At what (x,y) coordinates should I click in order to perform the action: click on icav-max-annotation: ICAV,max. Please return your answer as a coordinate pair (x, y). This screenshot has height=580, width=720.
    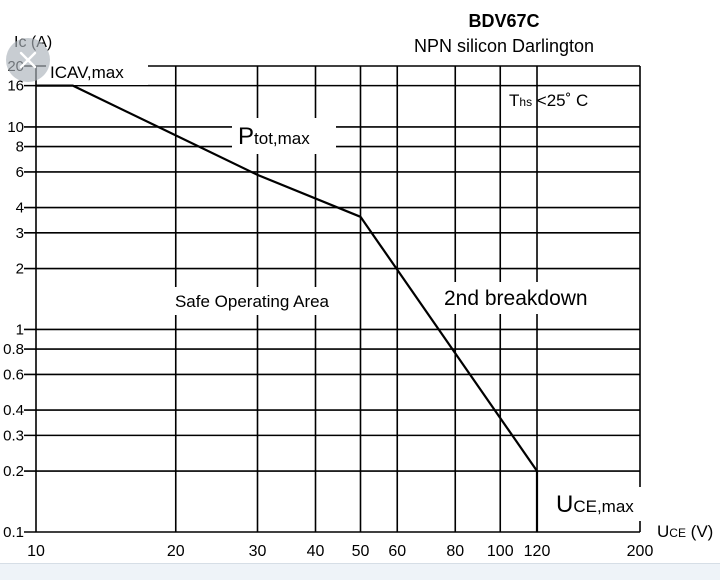
    Looking at the image, I should click on (97, 72).